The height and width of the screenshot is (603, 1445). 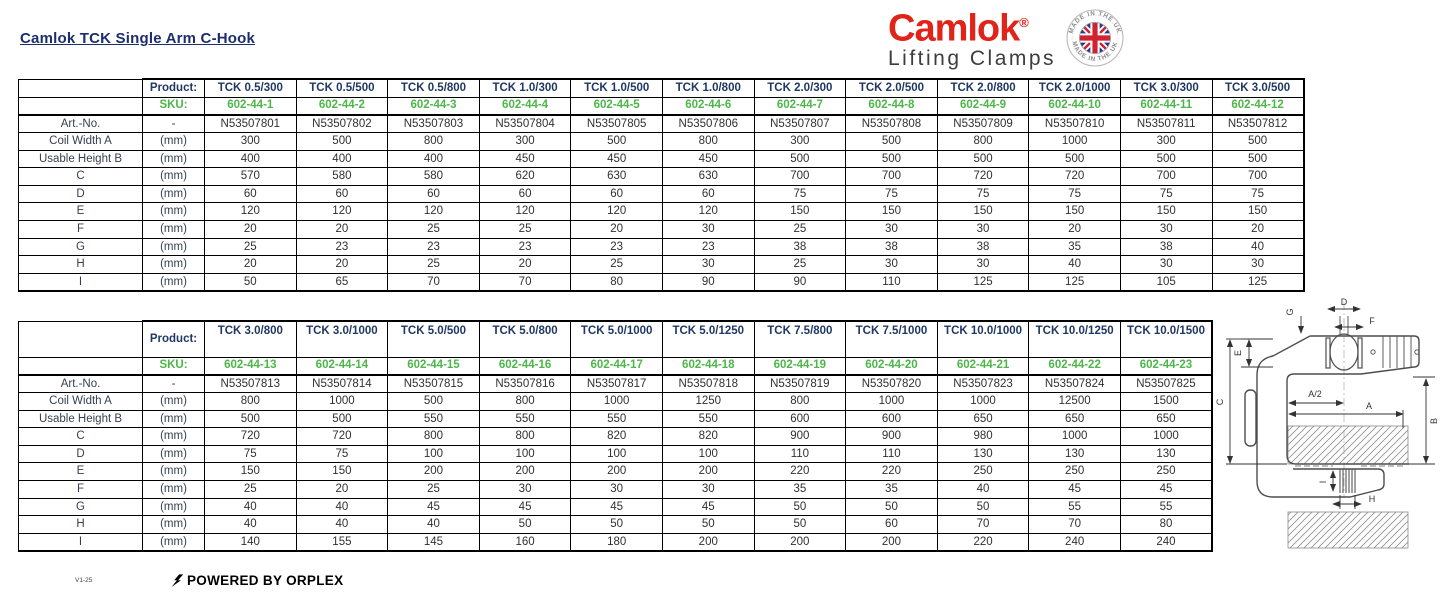 What do you see at coordinates (342, 384) in the screenshot?
I see `spec-value: N53507814` at bounding box center [342, 384].